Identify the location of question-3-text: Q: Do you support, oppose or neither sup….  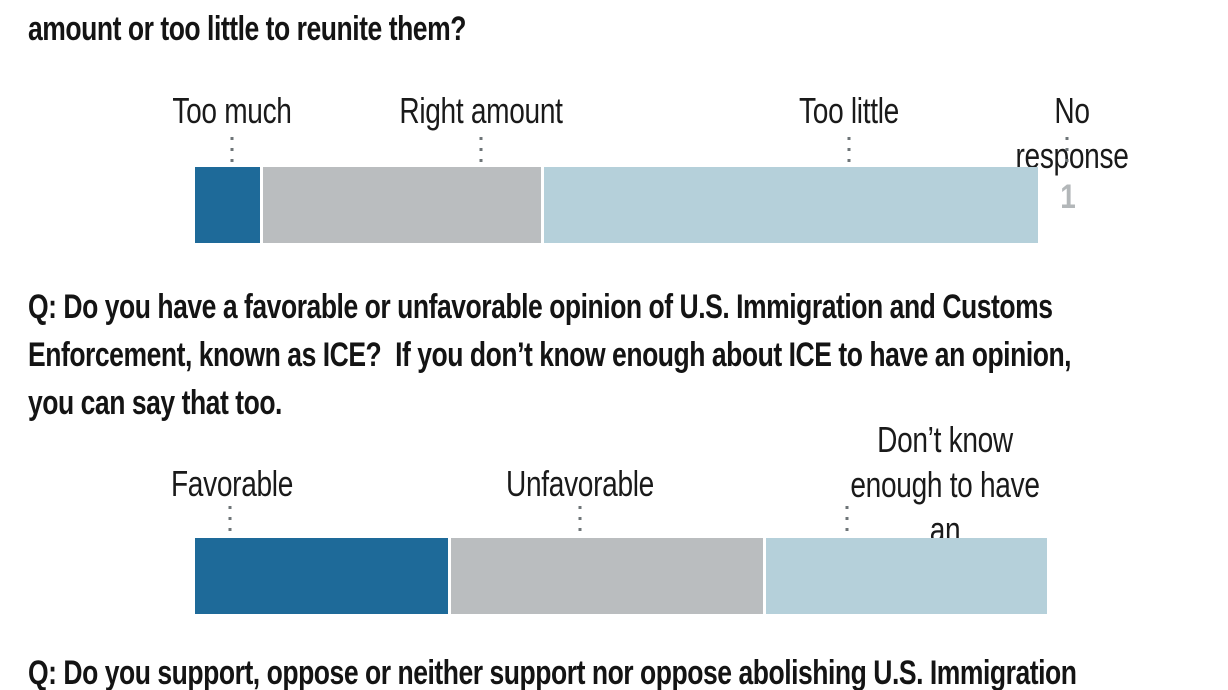
(552, 672).